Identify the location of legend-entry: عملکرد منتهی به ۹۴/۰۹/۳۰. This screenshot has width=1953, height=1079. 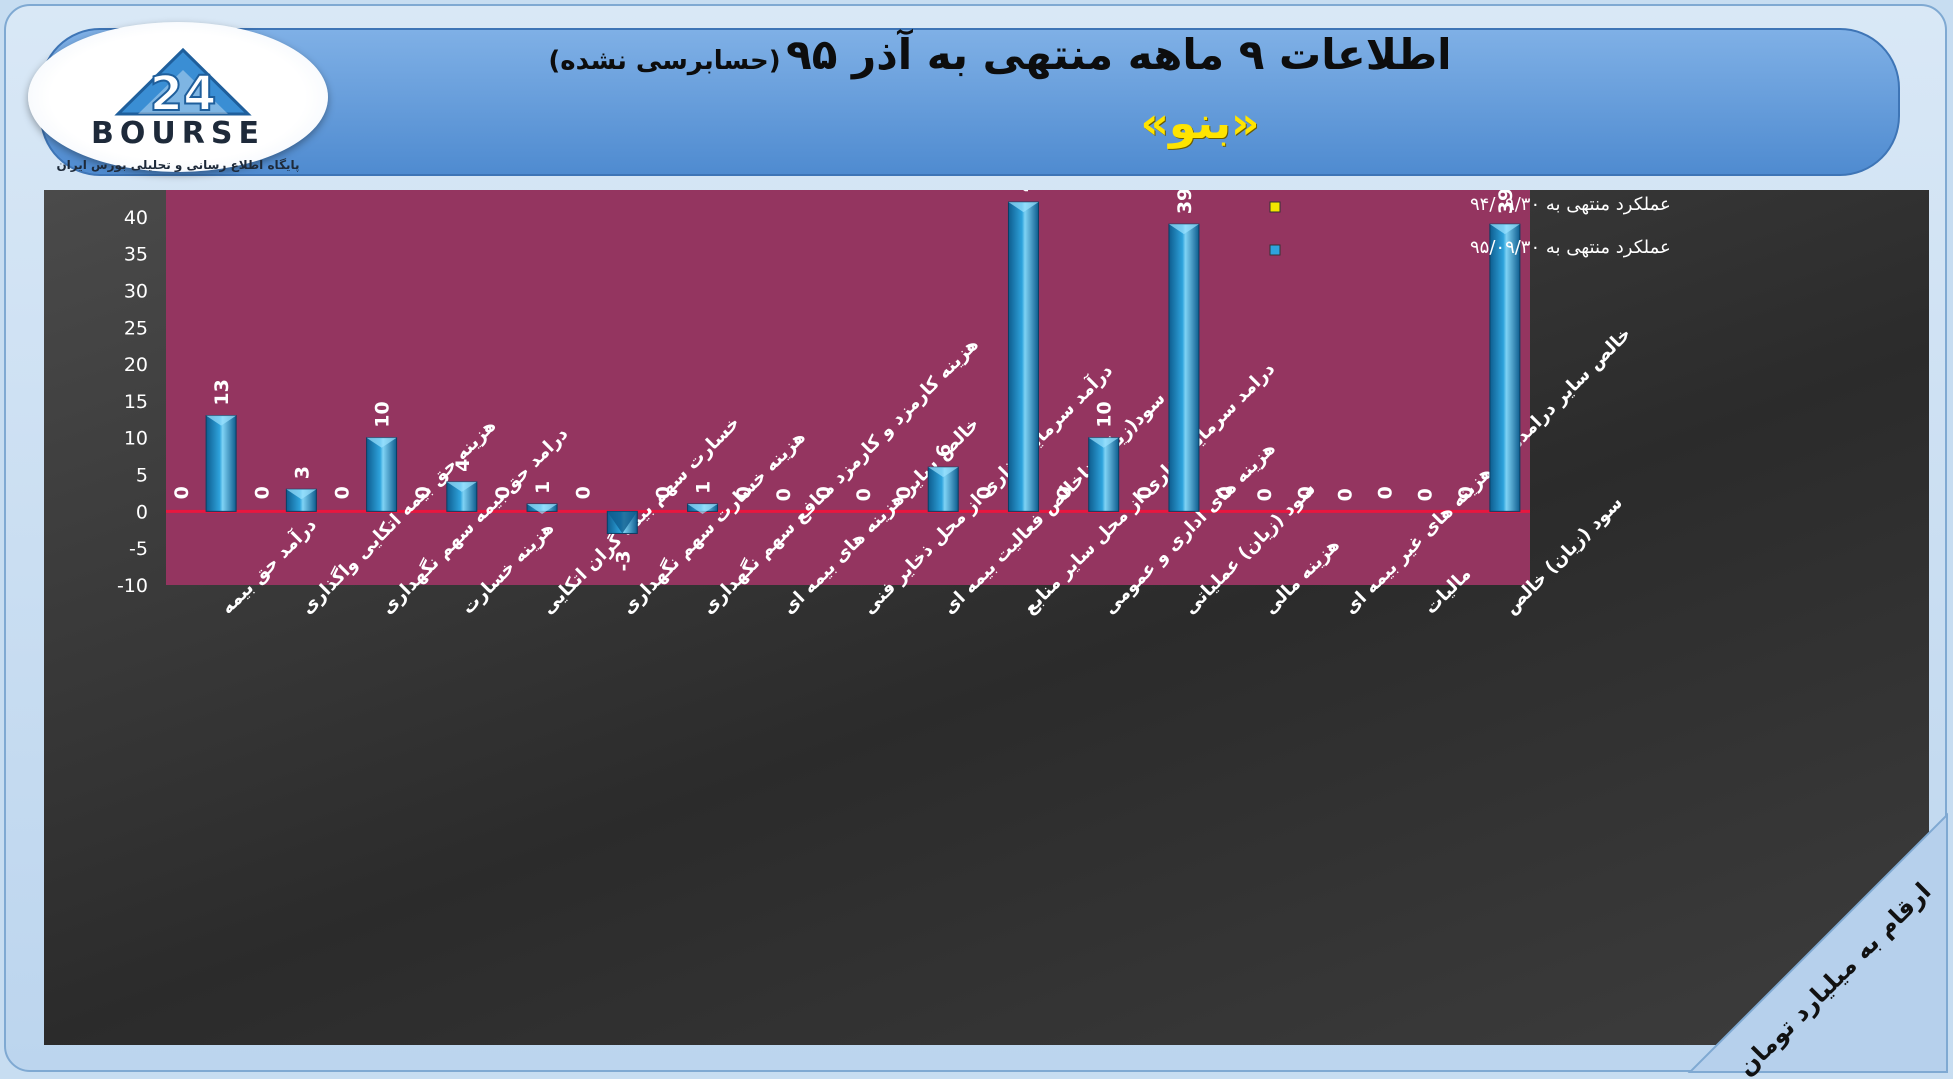
(1570, 204).